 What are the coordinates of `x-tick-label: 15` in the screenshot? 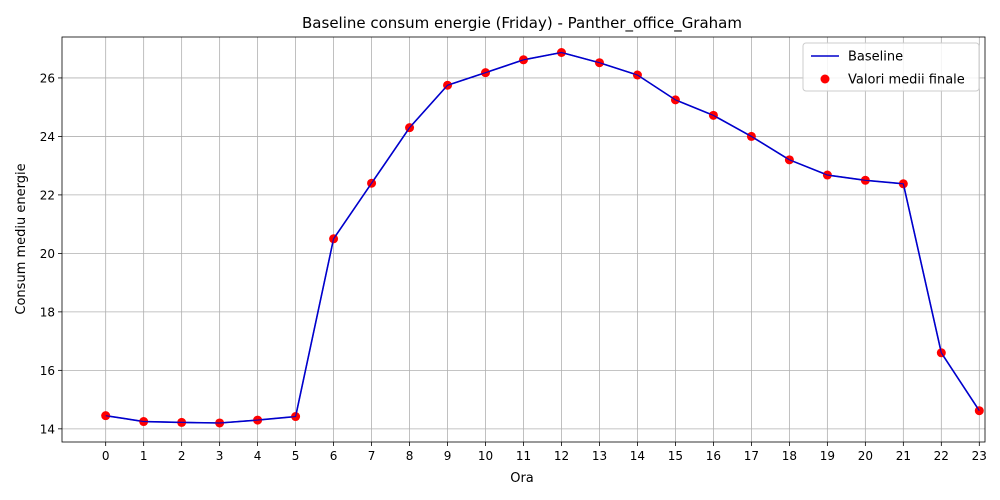 It's located at (675, 456).